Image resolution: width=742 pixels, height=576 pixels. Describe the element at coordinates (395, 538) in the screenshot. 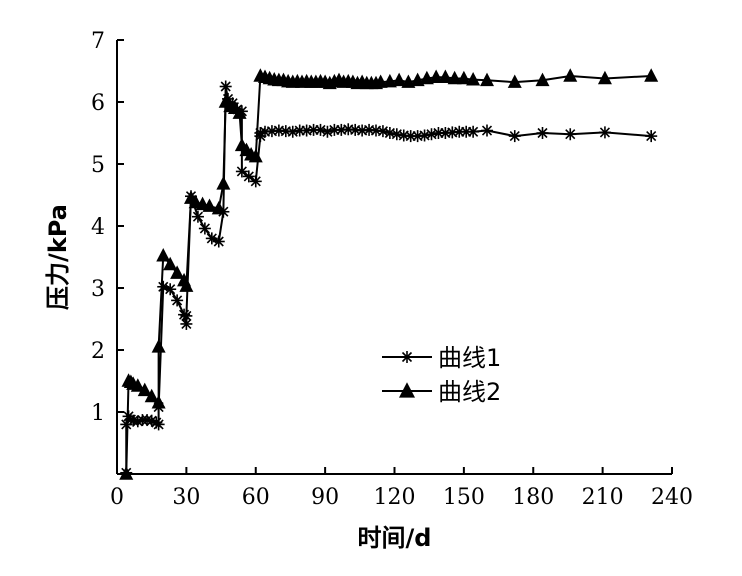

I see `x-axis-title: 时间/d` at that location.